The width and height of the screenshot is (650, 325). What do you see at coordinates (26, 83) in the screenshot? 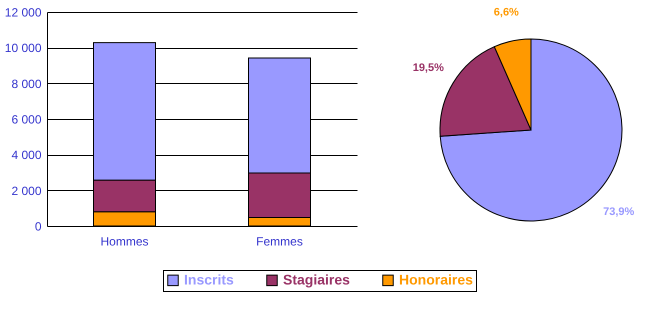
I see `y-tick-label: 8 000` at bounding box center [26, 83].